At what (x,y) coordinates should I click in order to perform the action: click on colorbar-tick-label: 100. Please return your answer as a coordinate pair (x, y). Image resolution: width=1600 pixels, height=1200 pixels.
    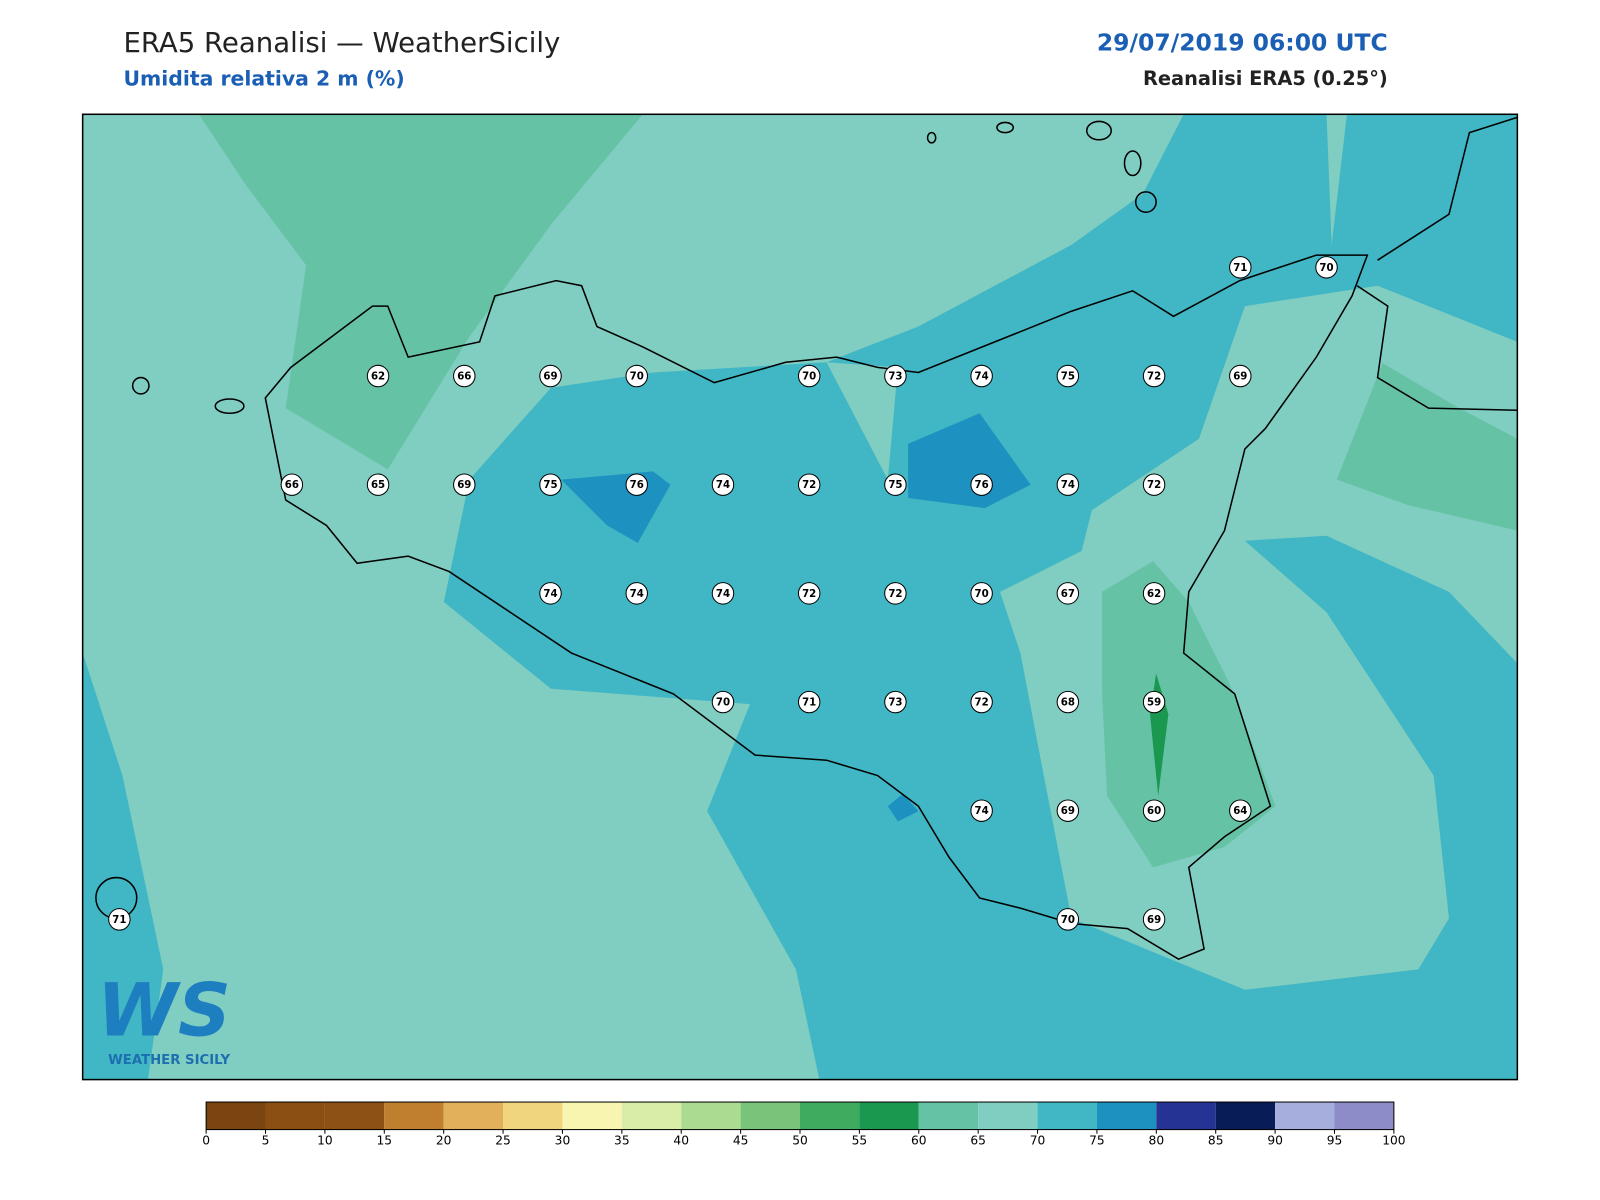
    Looking at the image, I should click on (1393, 1140).